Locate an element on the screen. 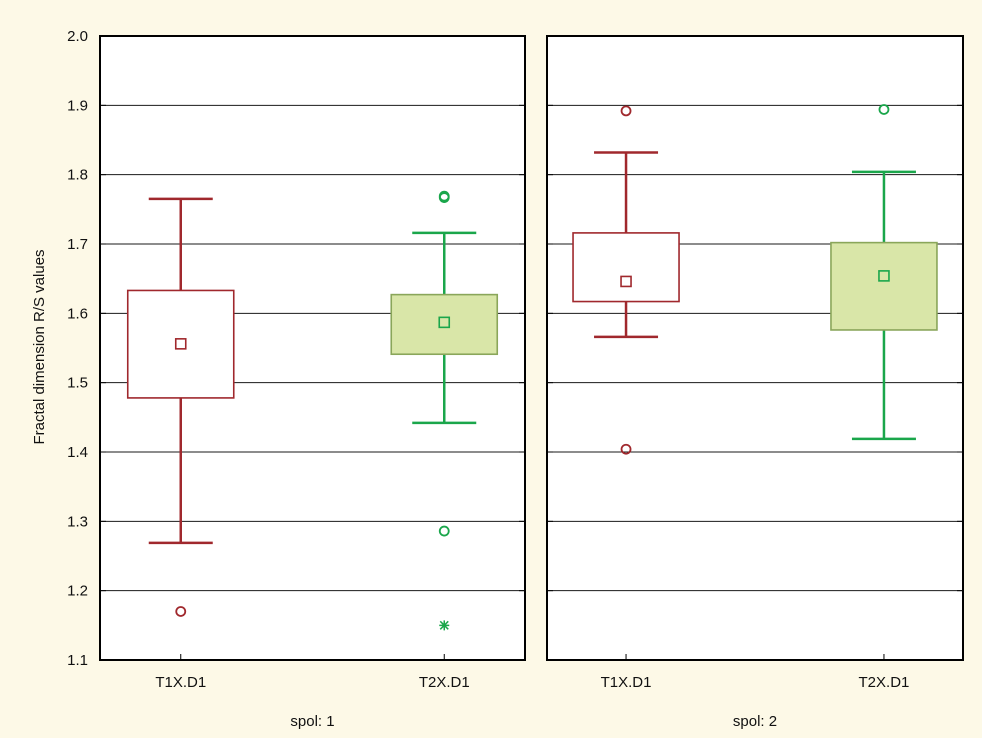  y-tick-label: 1.7 is located at coordinates (77, 244).